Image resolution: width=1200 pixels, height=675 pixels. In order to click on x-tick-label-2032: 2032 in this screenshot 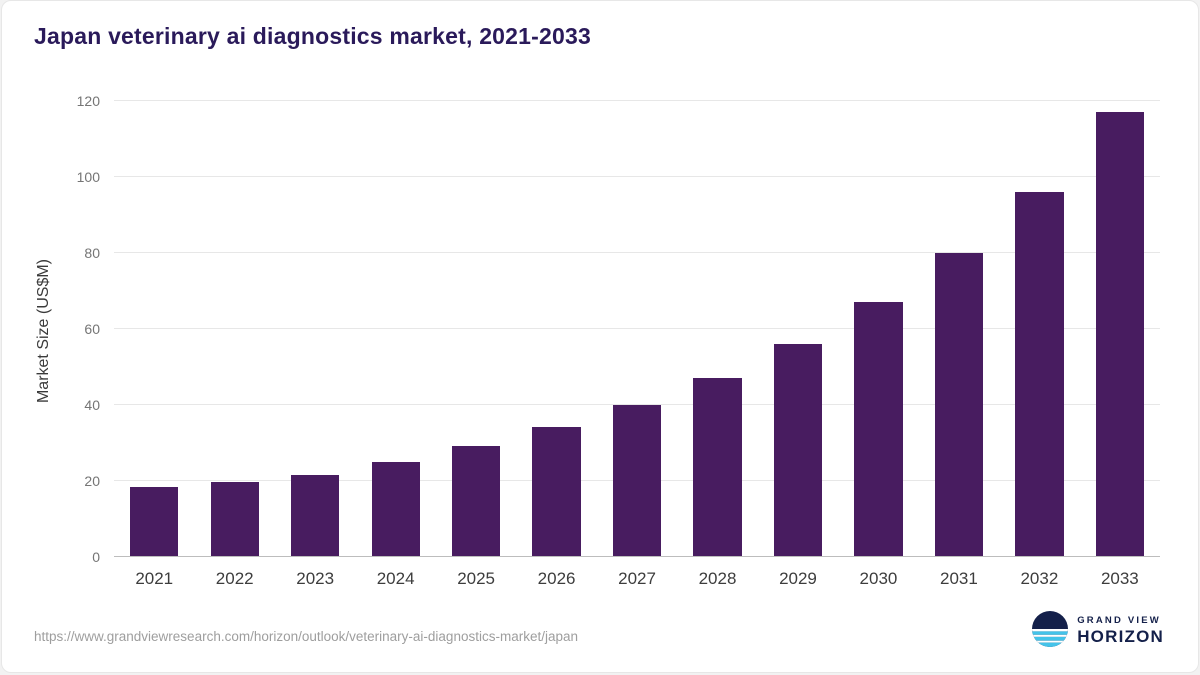, I will do `click(1039, 578)`.